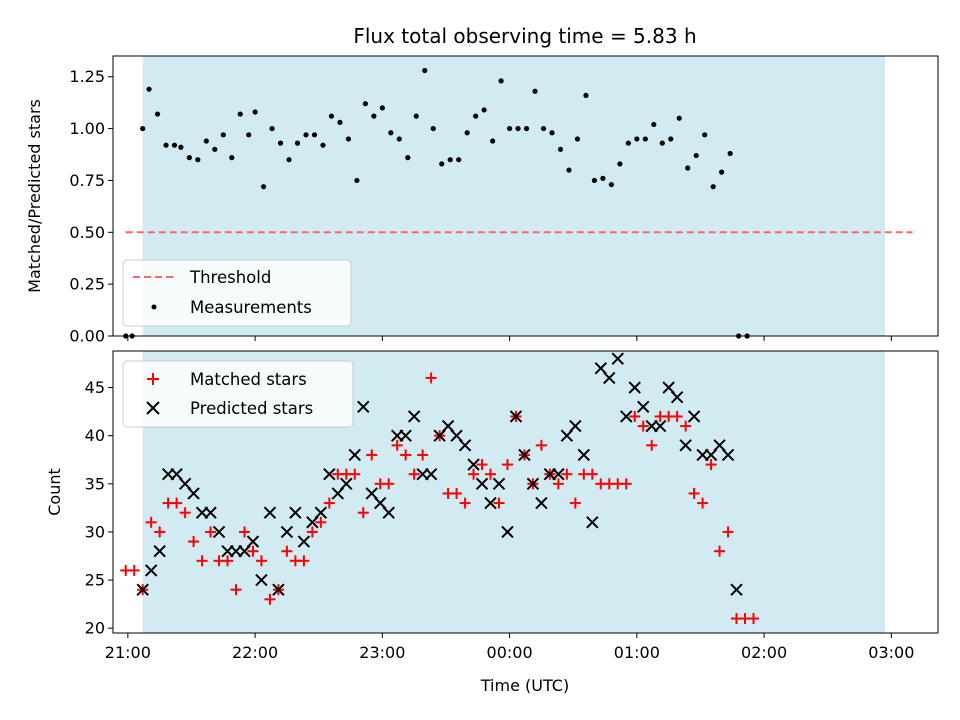  I want to click on top-legend: Threshold Measurements, so click(237, 293).